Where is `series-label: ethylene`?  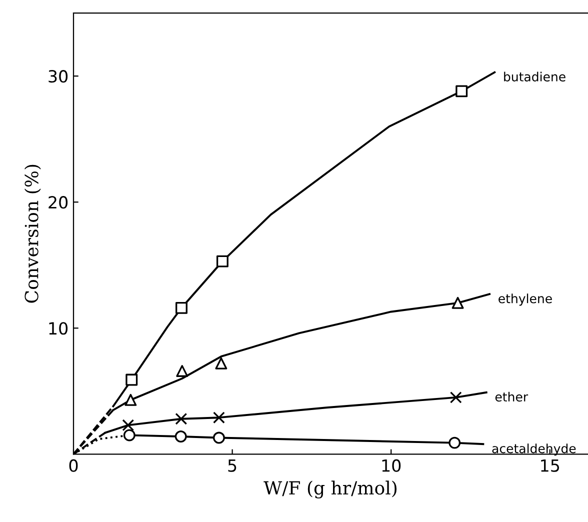 series-label: ethylene is located at coordinates (525, 300).